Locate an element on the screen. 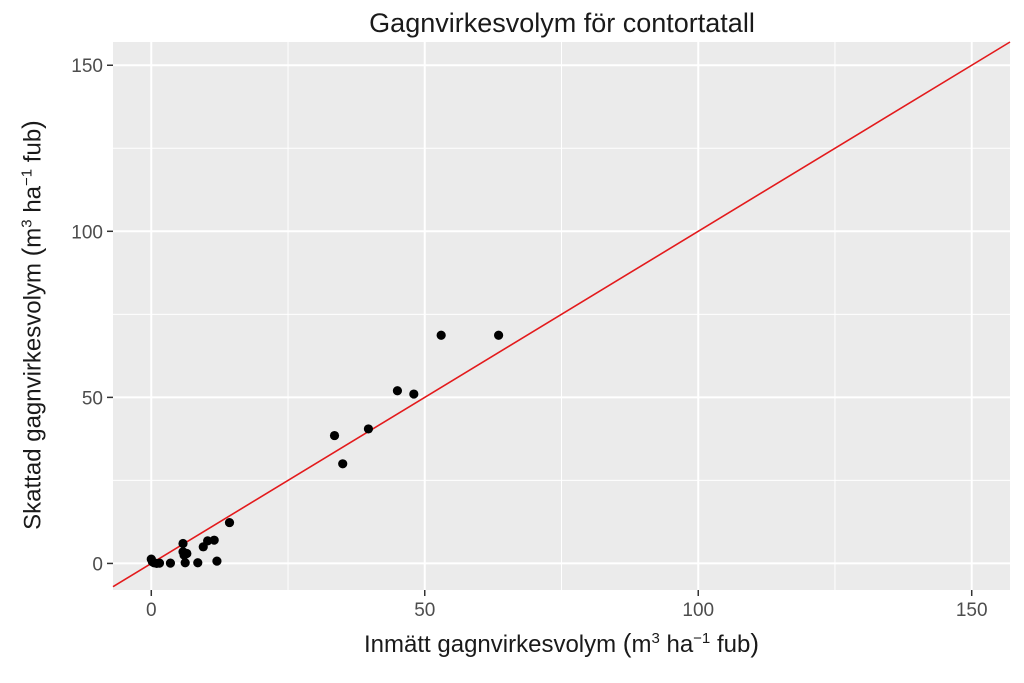 This screenshot has height=683, width=1024. x-axis-label: Inmätt gagnvirkesvolym (m3 ha−1 fub) is located at coordinates (561, 643).